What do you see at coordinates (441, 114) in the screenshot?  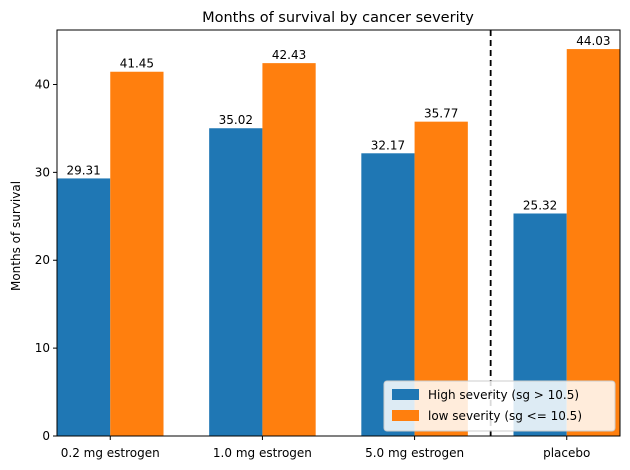 I see `value-label: 35.77` at bounding box center [441, 114].